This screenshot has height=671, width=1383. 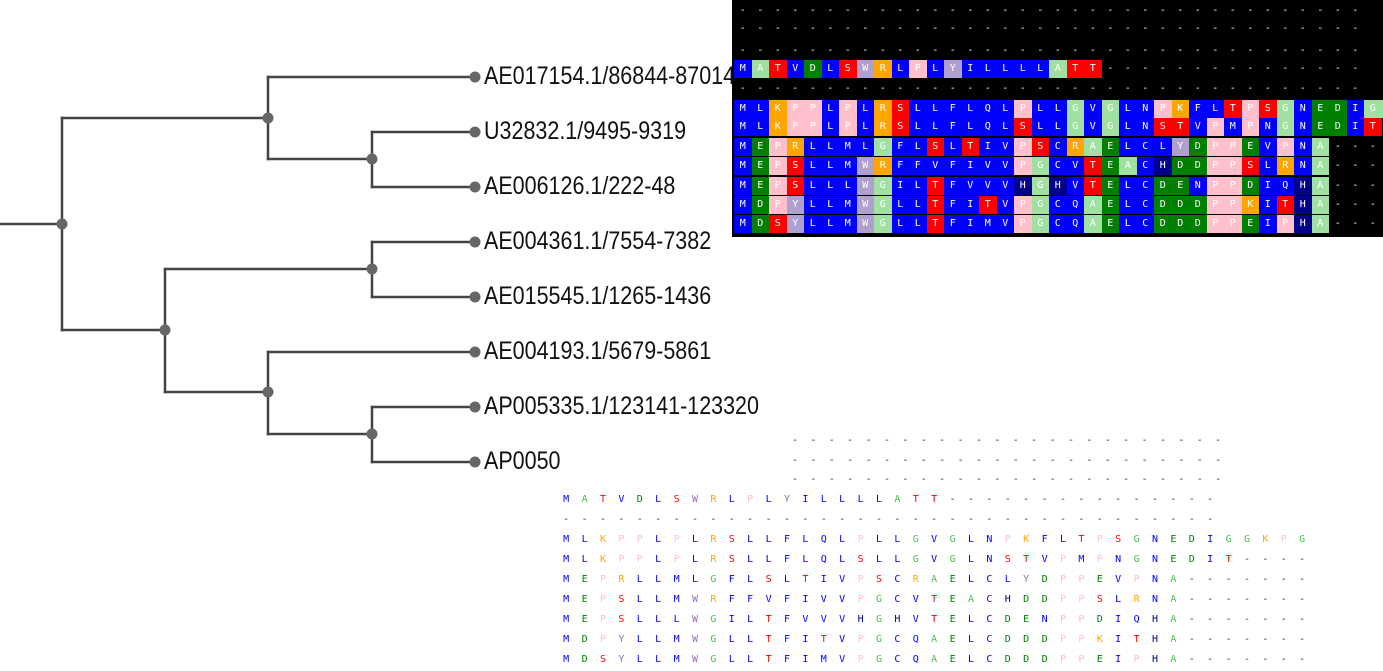 I want to click on alignment-text-cell: V, so click(x=934, y=559).